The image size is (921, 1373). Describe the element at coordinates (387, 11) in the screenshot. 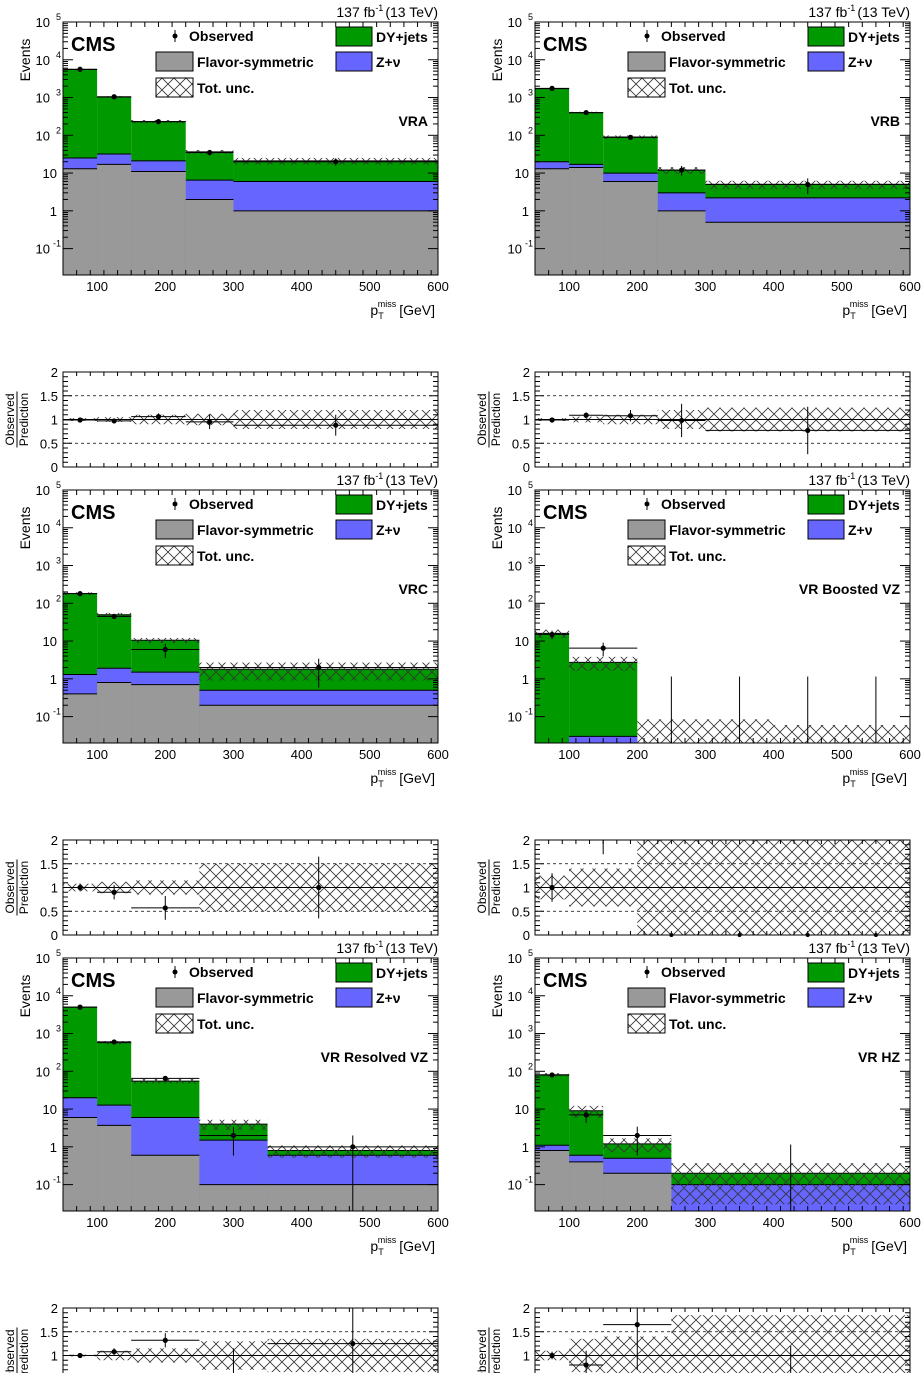

I see `lumi-label: 137 fb-1 (13 TeV)` at that location.